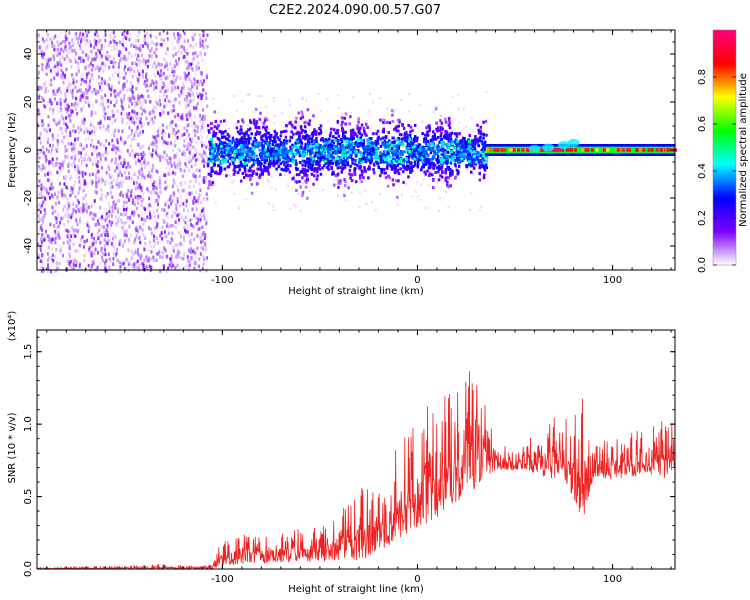 Image resolution: width=750 pixels, height=600 pixels. What do you see at coordinates (356, 291) in the screenshot?
I see `spectrogram-x-axis-label: Height of straight line (km)` at bounding box center [356, 291].